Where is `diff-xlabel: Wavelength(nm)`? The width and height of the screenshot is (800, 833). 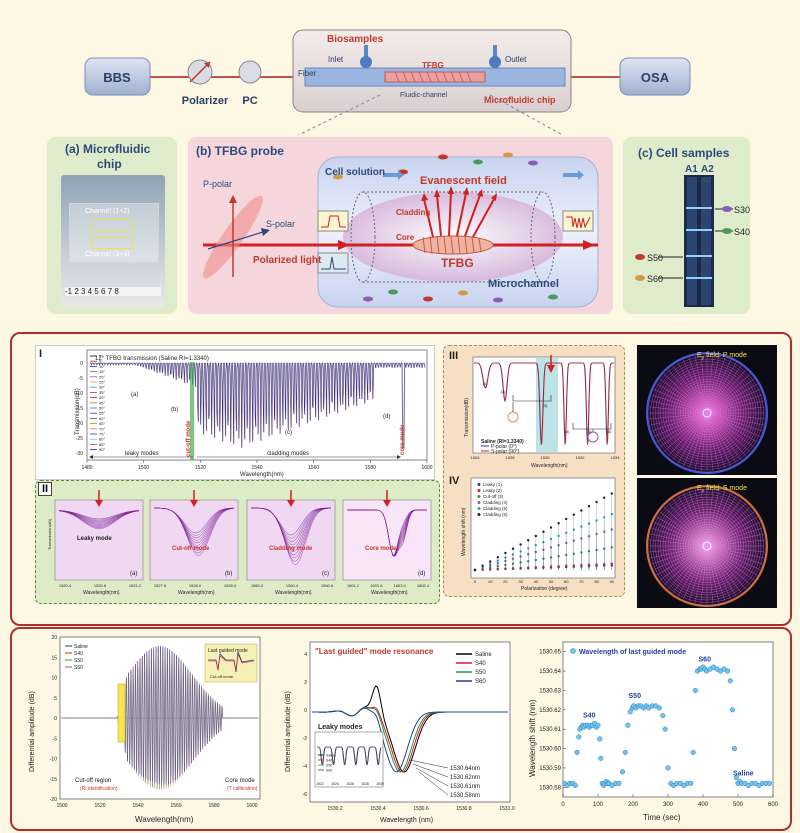
diff-xlabel: Wavelength(nm) is located at coordinates (164, 819).